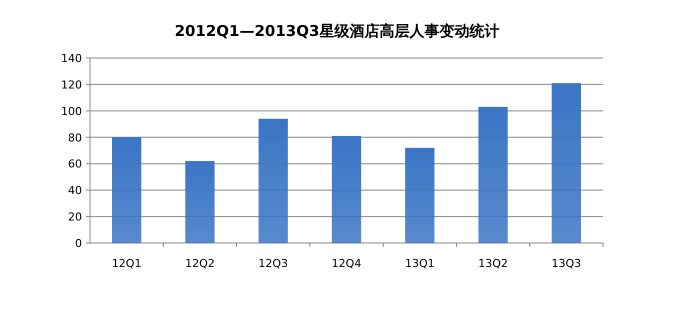 Image resolution: width=674 pixels, height=325 pixels. I want to click on chart-title: 2012Q1—2013Q3星级酒店高层人事变动统计, so click(337, 31).